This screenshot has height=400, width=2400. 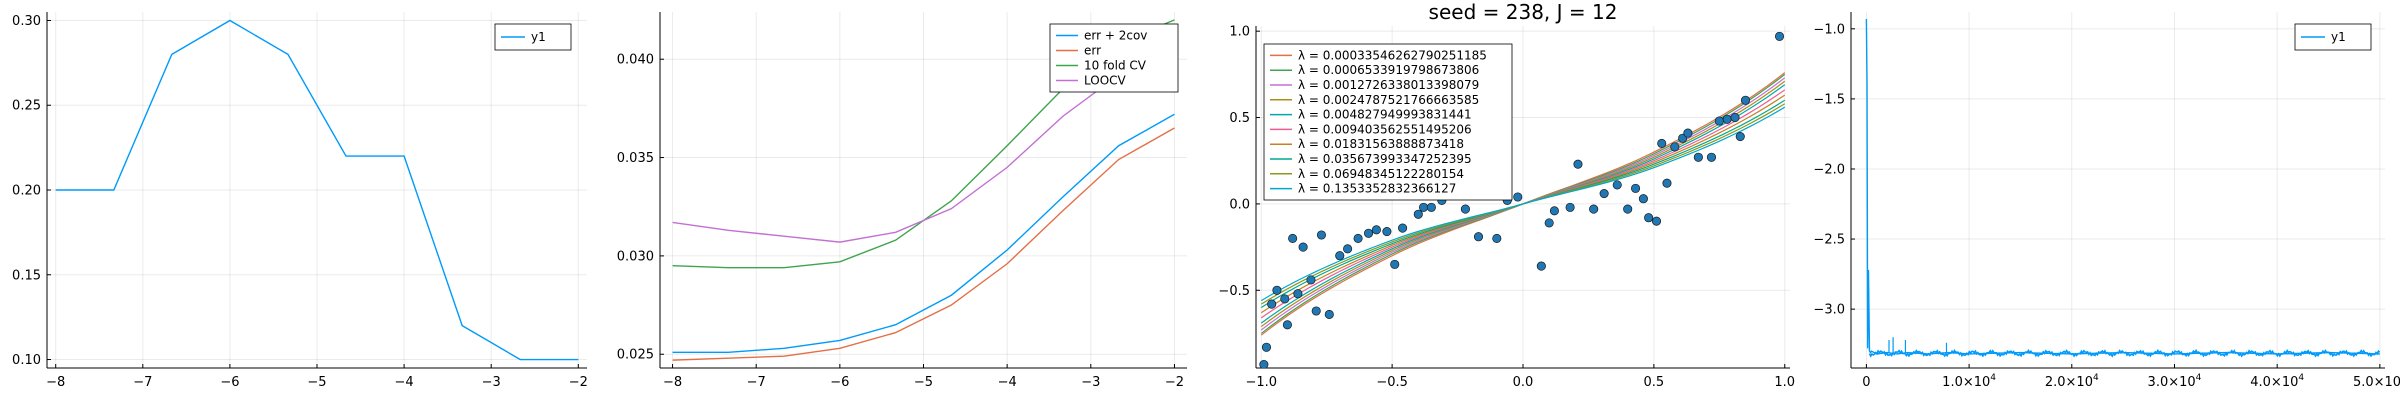 I want to click on y-tick-label: 0.040, so click(x=635, y=60).